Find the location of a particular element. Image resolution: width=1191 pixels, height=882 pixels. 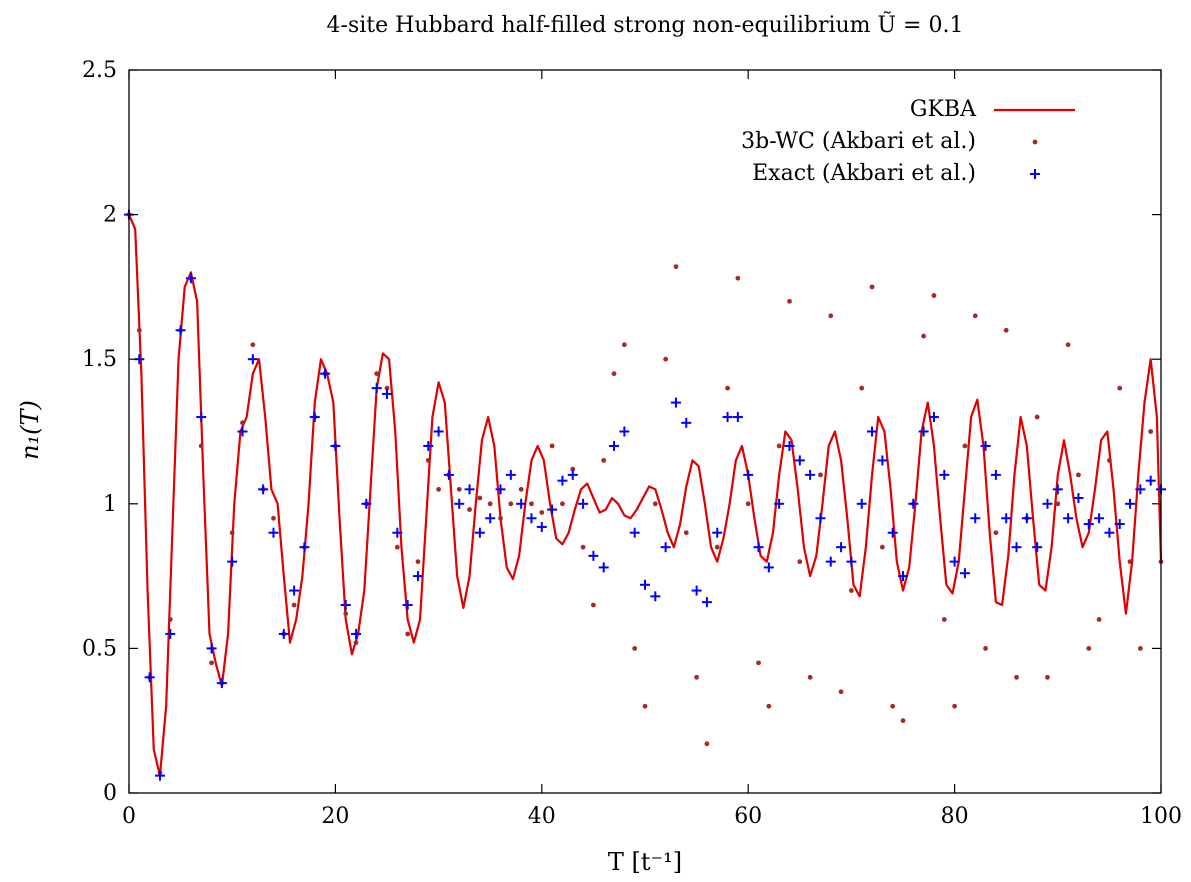

y-tick-label: 2.5 is located at coordinates (99, 70).